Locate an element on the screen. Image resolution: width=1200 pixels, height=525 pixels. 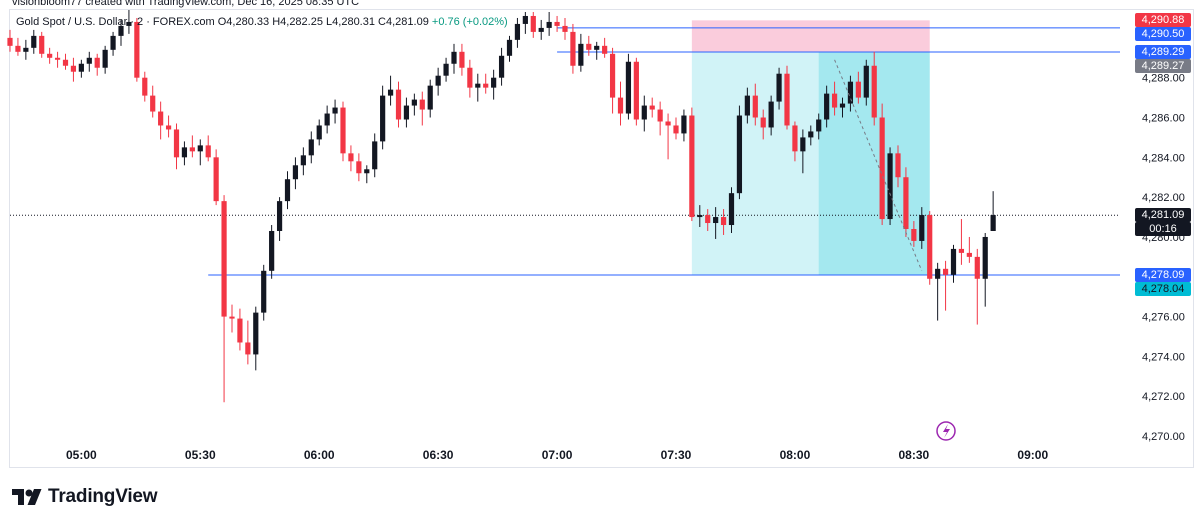
lightning-bolt-icon is located at coordinates (946, 431).